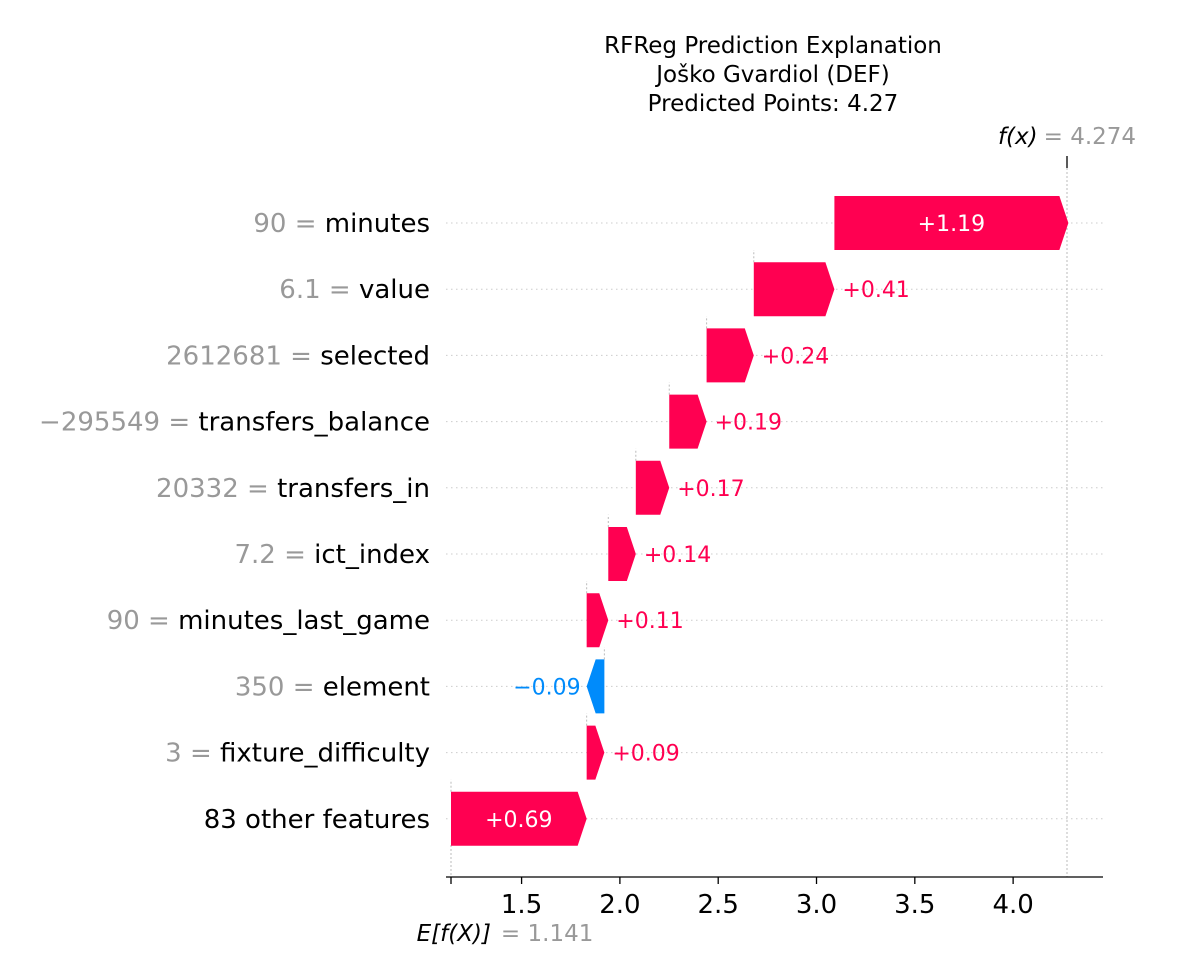 Image resolution: width=1200 pixels, height=975 pixels. What do you see at coordinates (730, 355) in the screenshot?
I see `bar-selected` at bounding box center [730, 355].